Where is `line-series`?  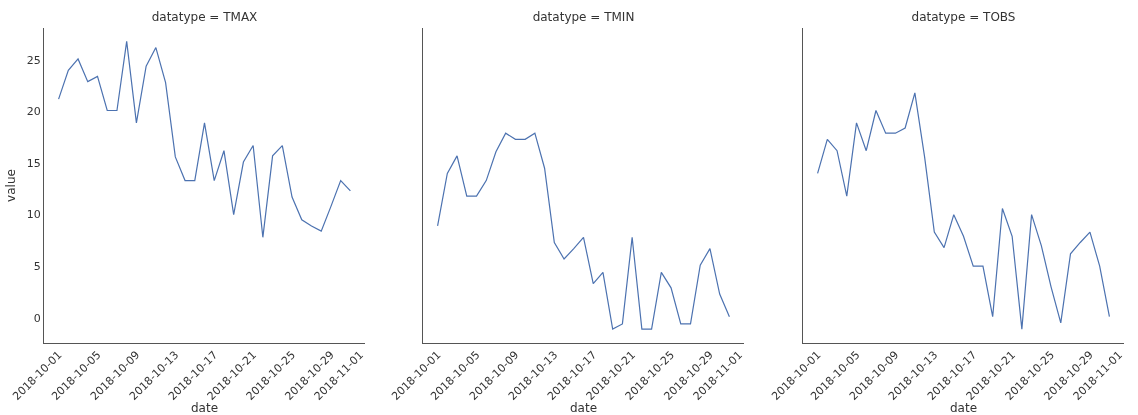
line-series is located at coordinates (204, 139).